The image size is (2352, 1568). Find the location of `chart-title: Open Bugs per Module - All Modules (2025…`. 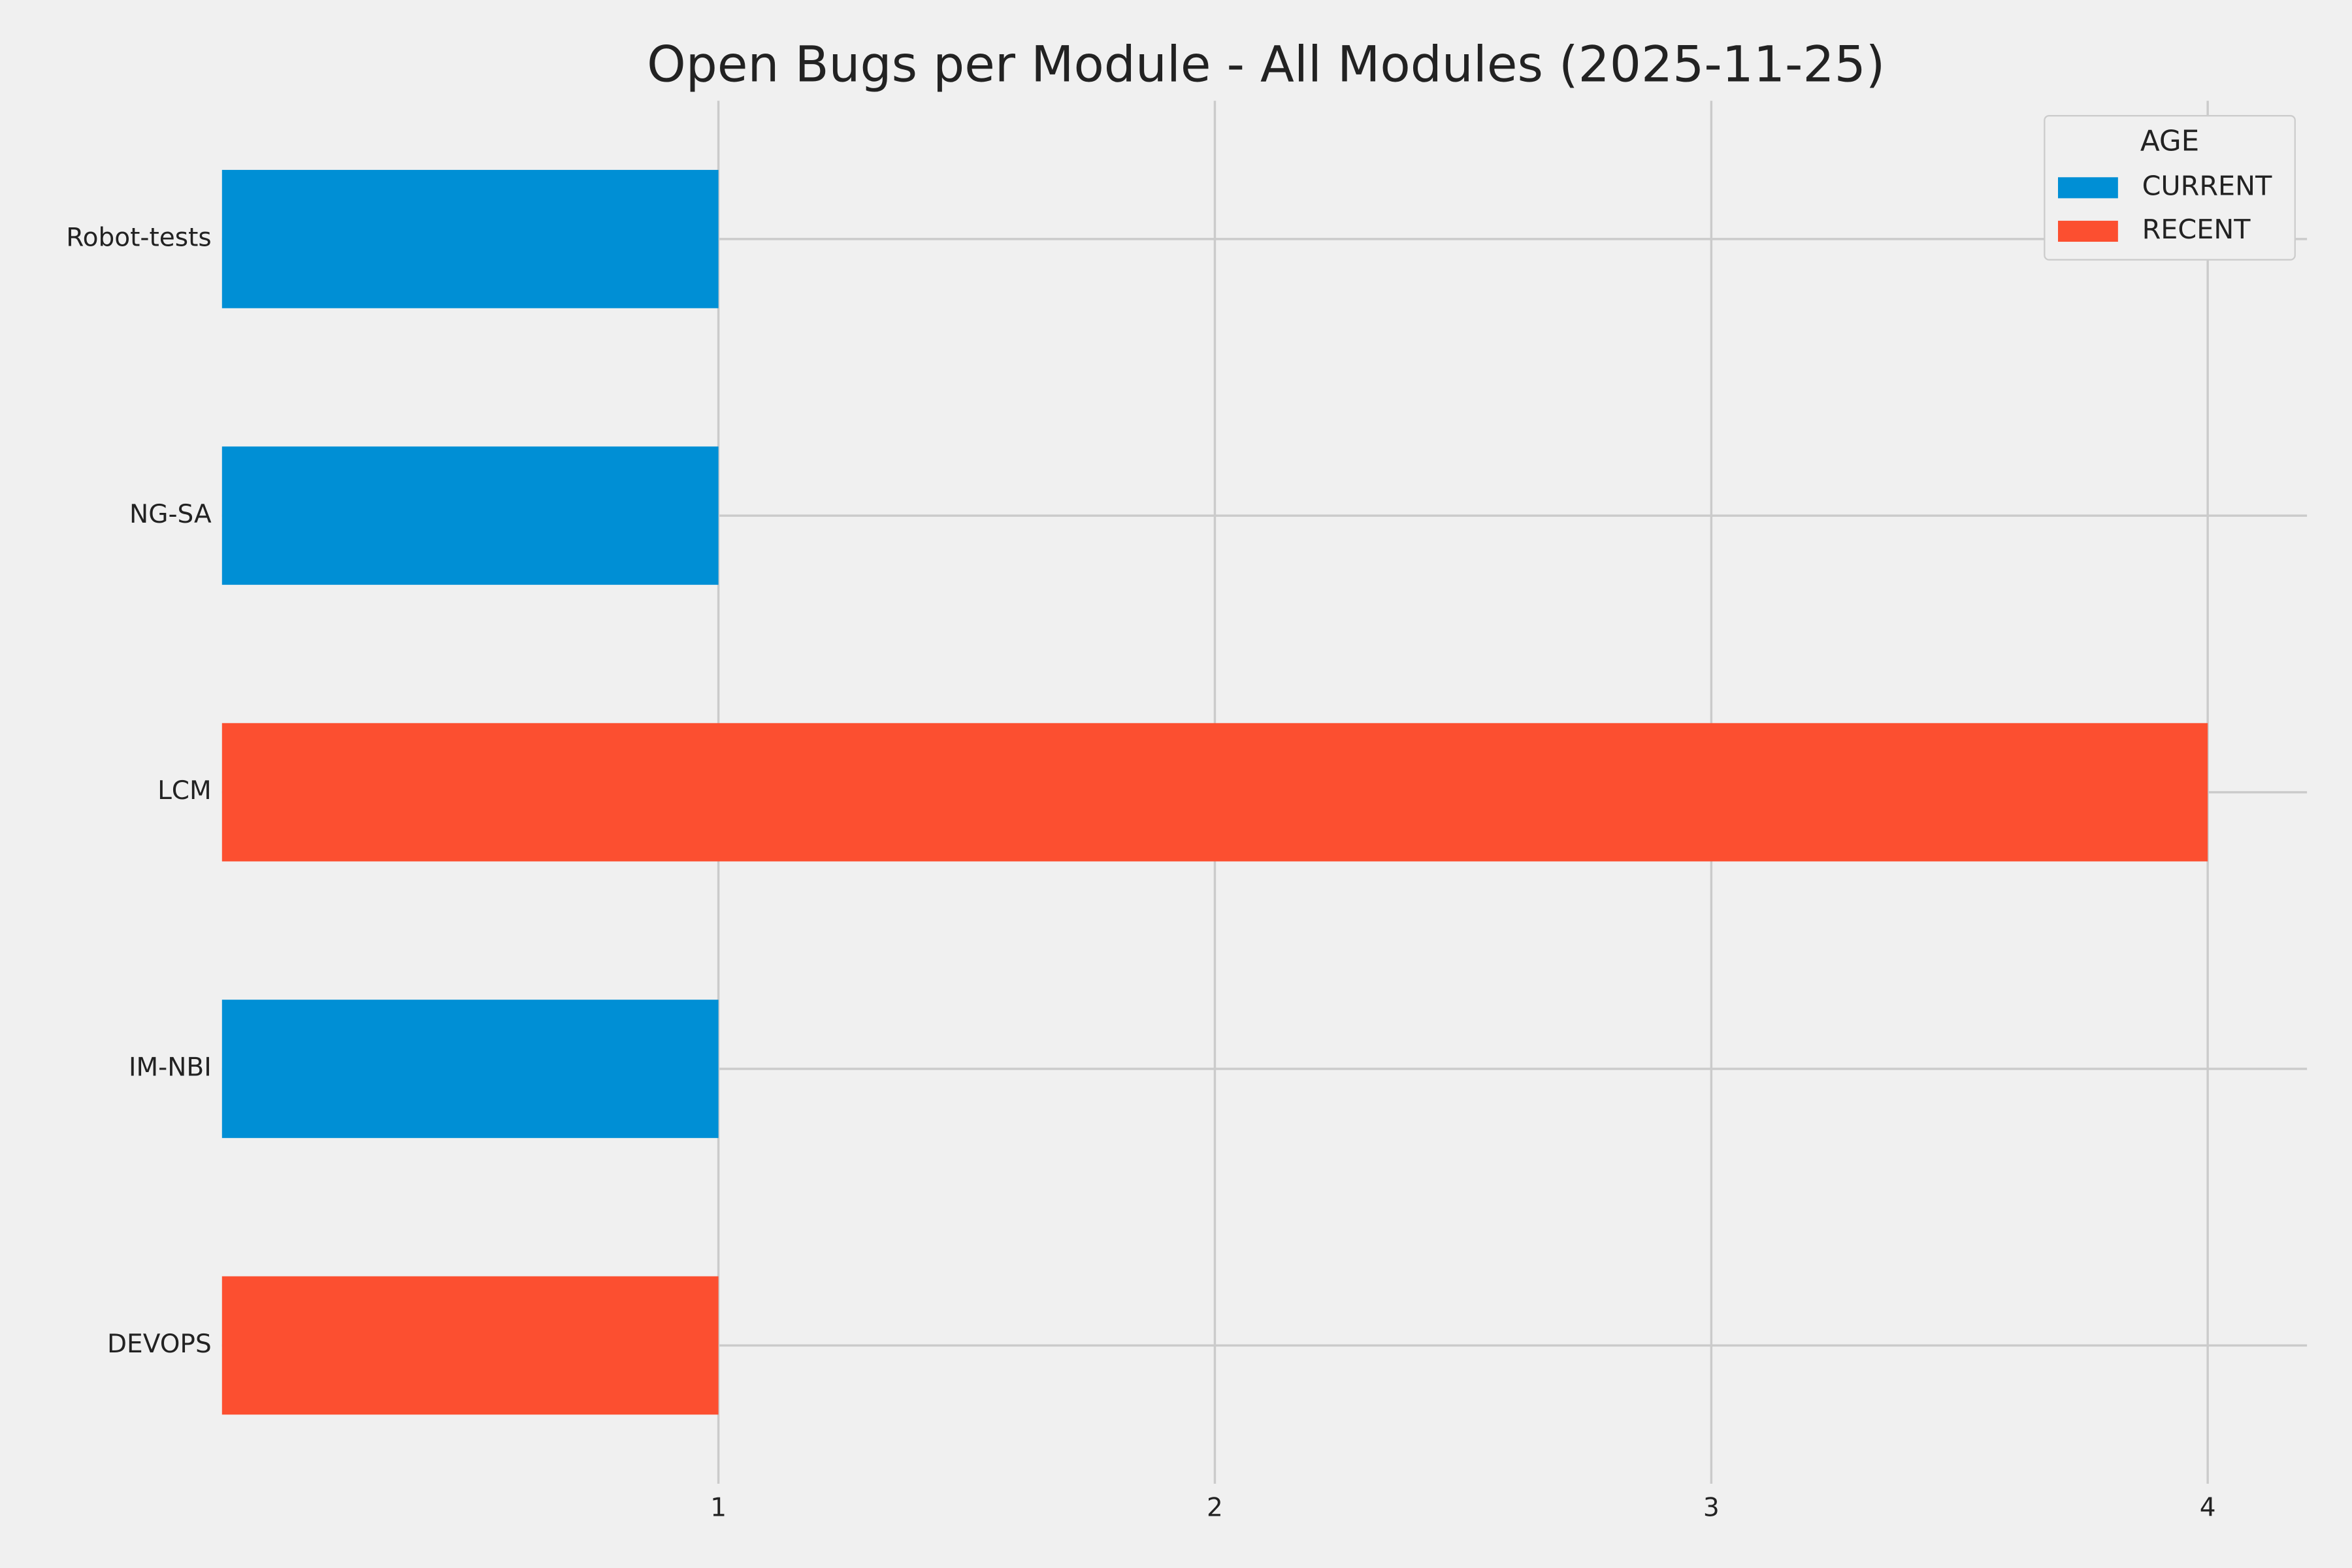

chart-title: Open Bugs per Module - All Modules (2025… is located at coordinates (1266, 64).